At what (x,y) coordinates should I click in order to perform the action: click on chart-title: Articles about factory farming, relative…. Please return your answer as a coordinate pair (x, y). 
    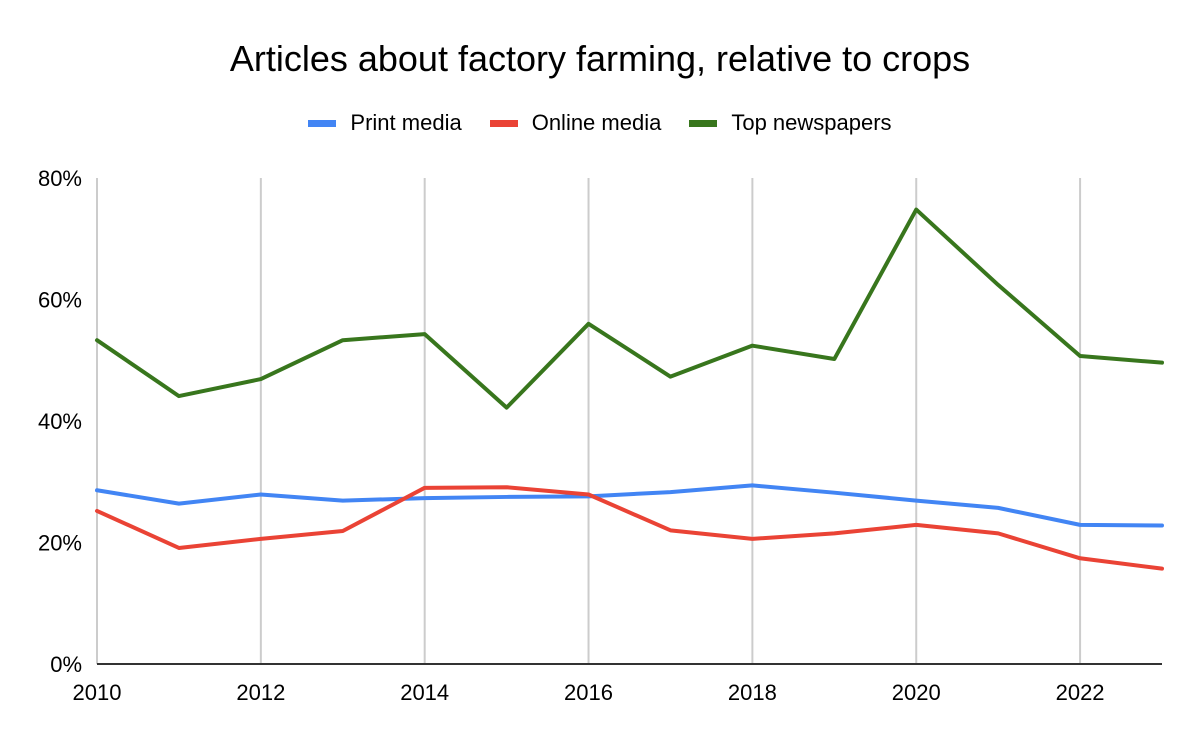
    Looking at the image, I should click on (600, 58).